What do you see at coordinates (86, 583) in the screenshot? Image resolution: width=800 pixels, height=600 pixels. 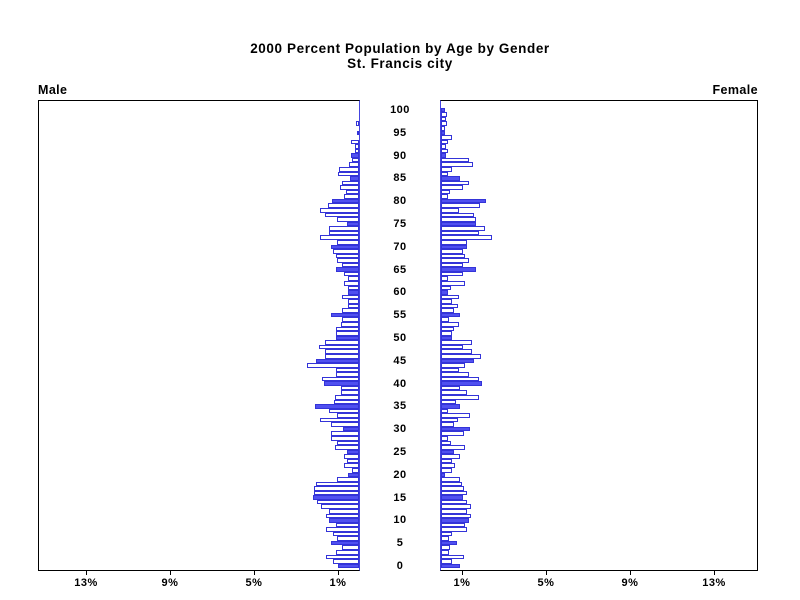 I see `male-x-tick-13: 13%` at bounding box center [86, 583].